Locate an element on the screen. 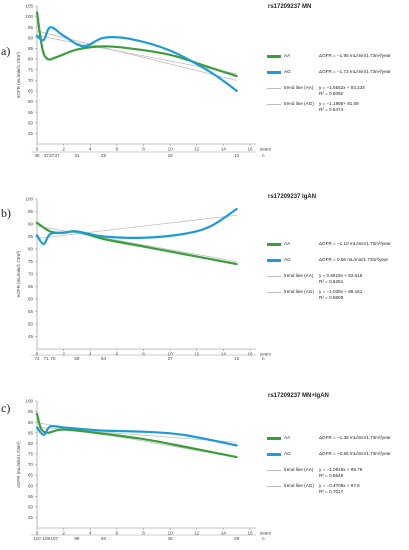 This screenshot has height=550, width=409. x-tick-label: 10 is located at coordinates (171, 354).